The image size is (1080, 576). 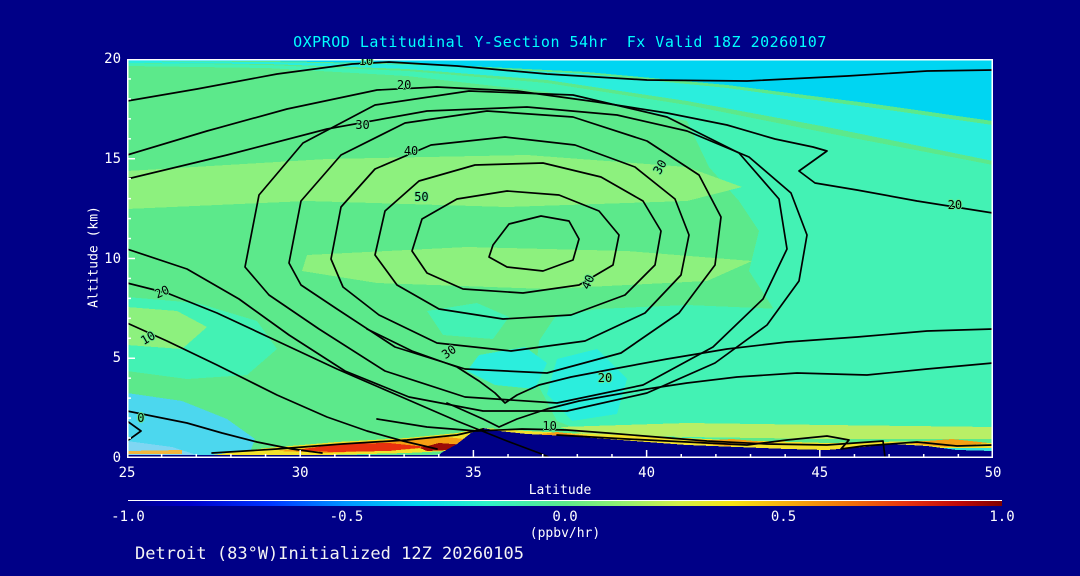 I want to click on x-axis-title: Latitude, so click(x=560, y=490).